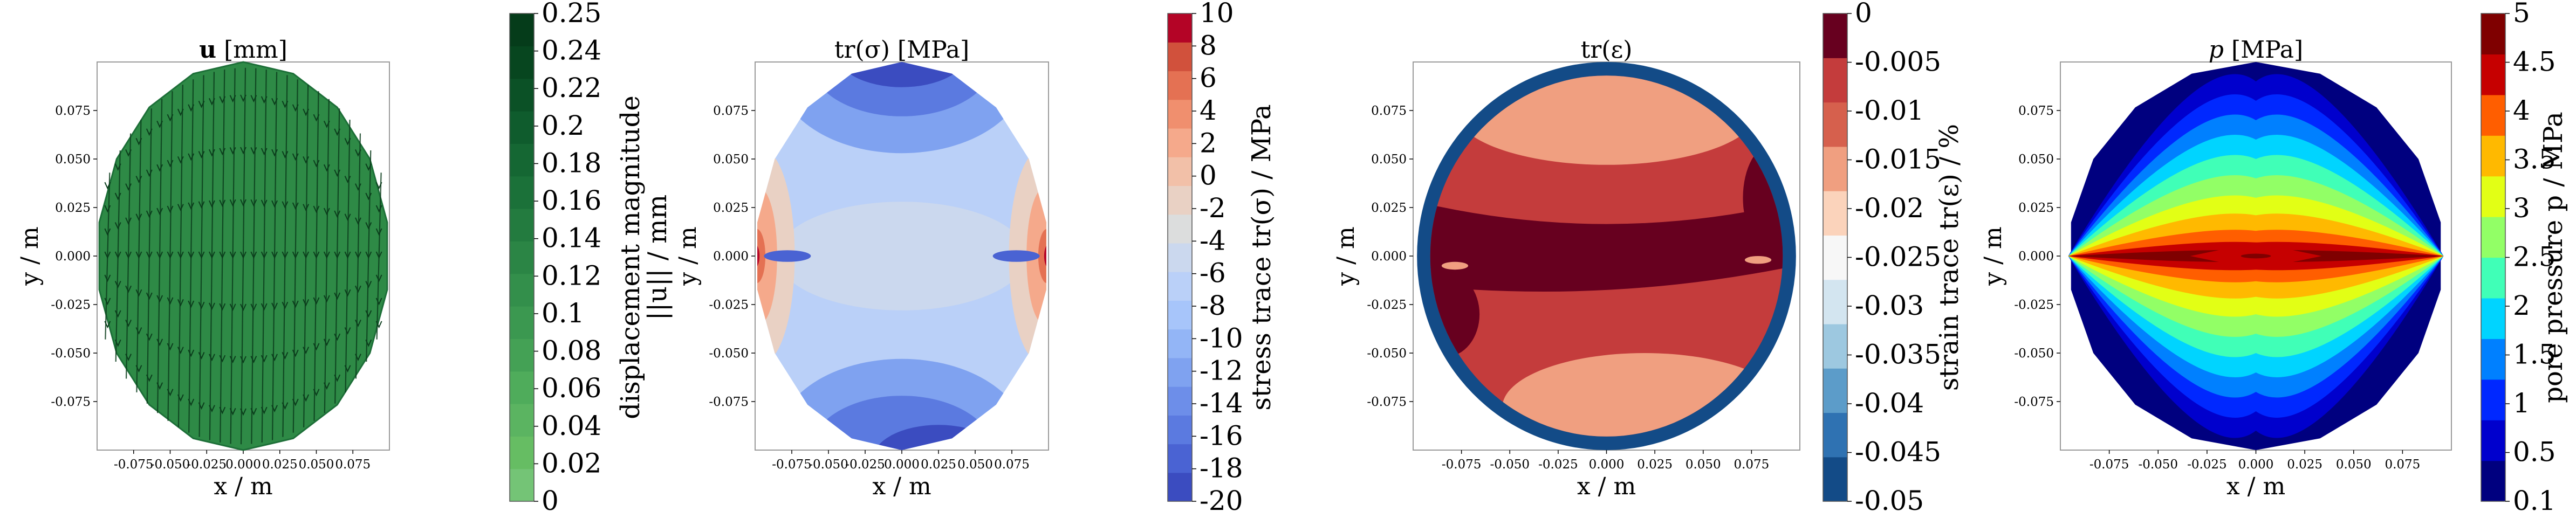 Image resolution: width=2576 pixels, height=518 pixels. Describe the element at coordinates (2036, 208) in the screenshot. I see `y-tick-label: 0.025` at that location.